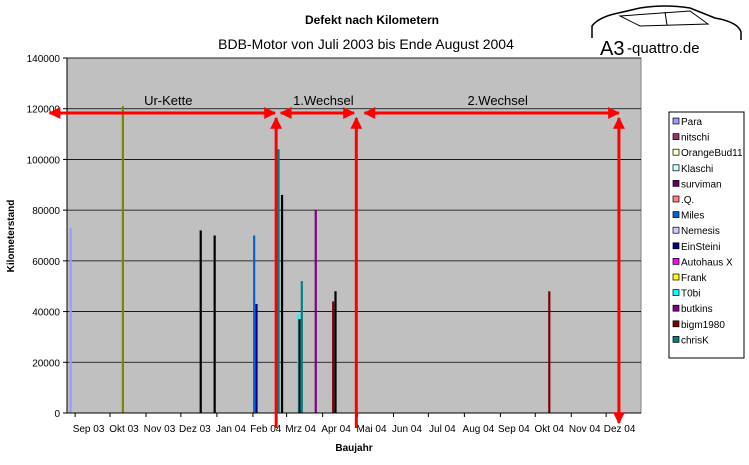  What do you see at coordinates (372, 20) in the screenshot?
I see `chart-title: Defekt nach Kilometern` at bounding box center [372, 20].